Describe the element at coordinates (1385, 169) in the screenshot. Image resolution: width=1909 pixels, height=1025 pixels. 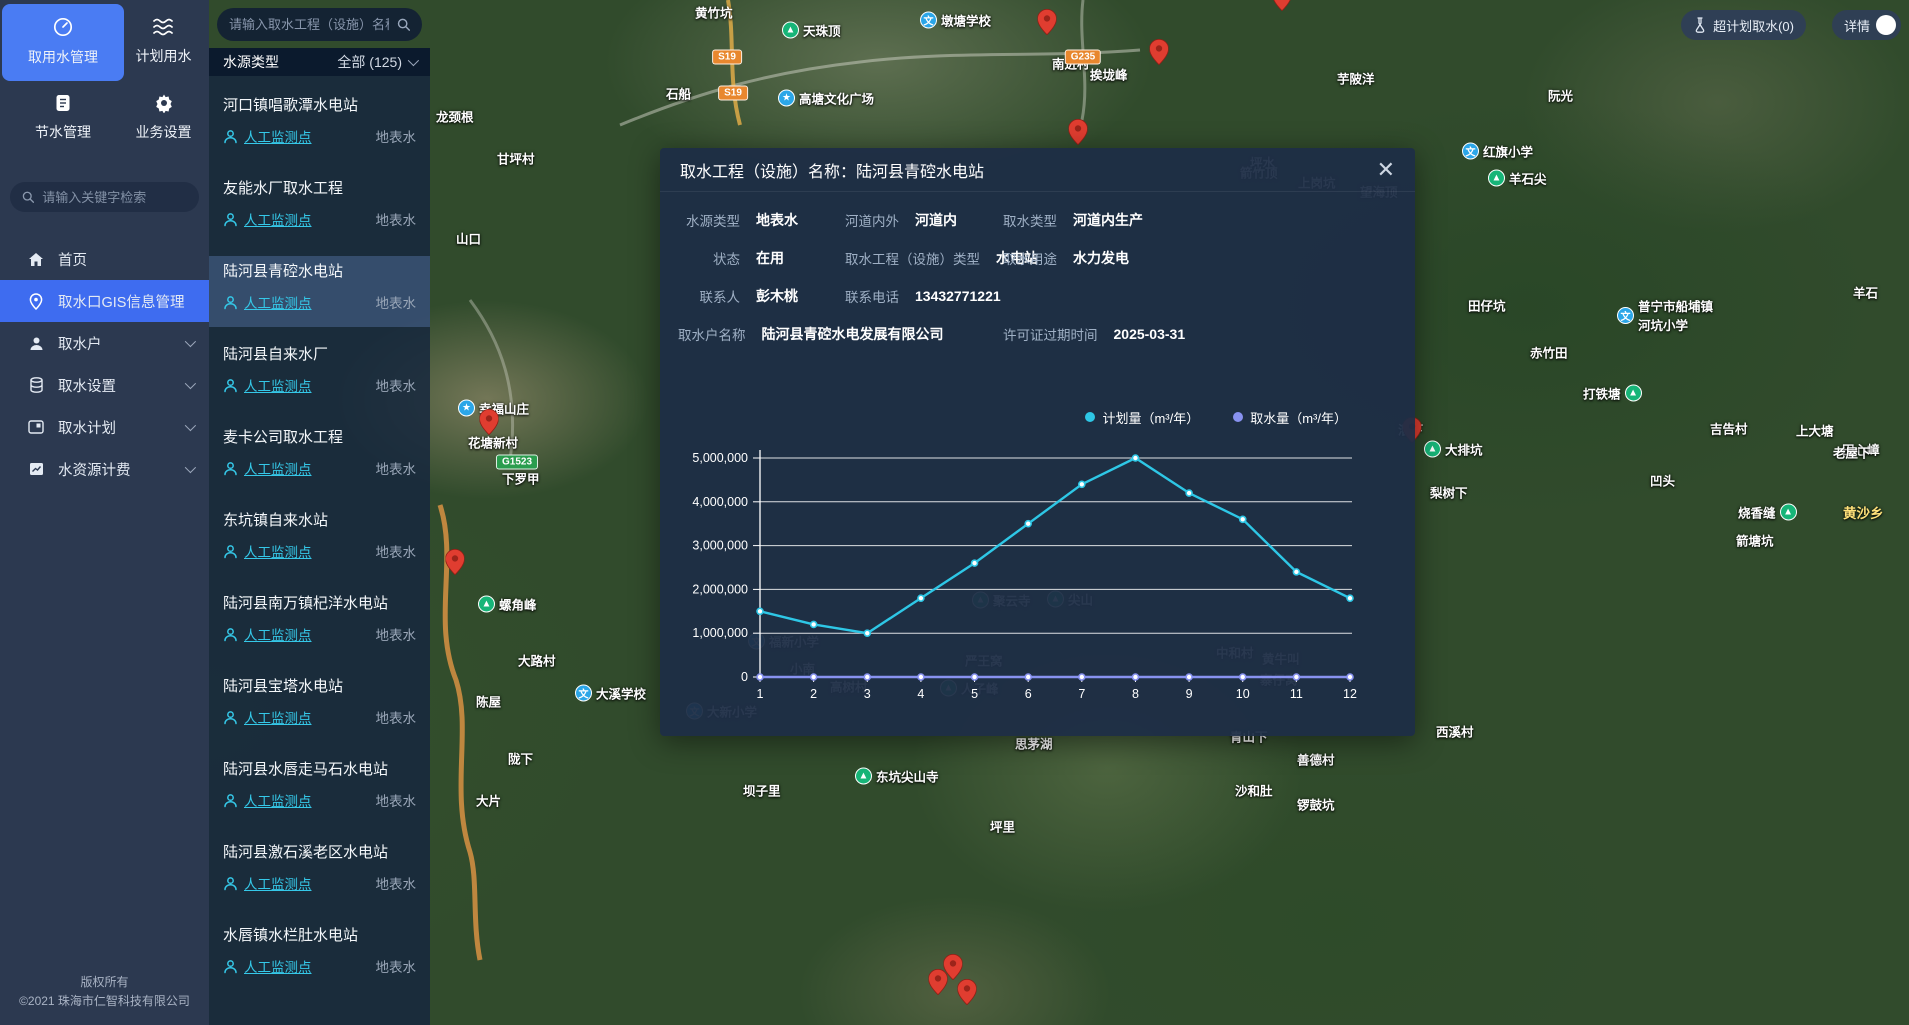
I see `close-icon: ✕` at that location.